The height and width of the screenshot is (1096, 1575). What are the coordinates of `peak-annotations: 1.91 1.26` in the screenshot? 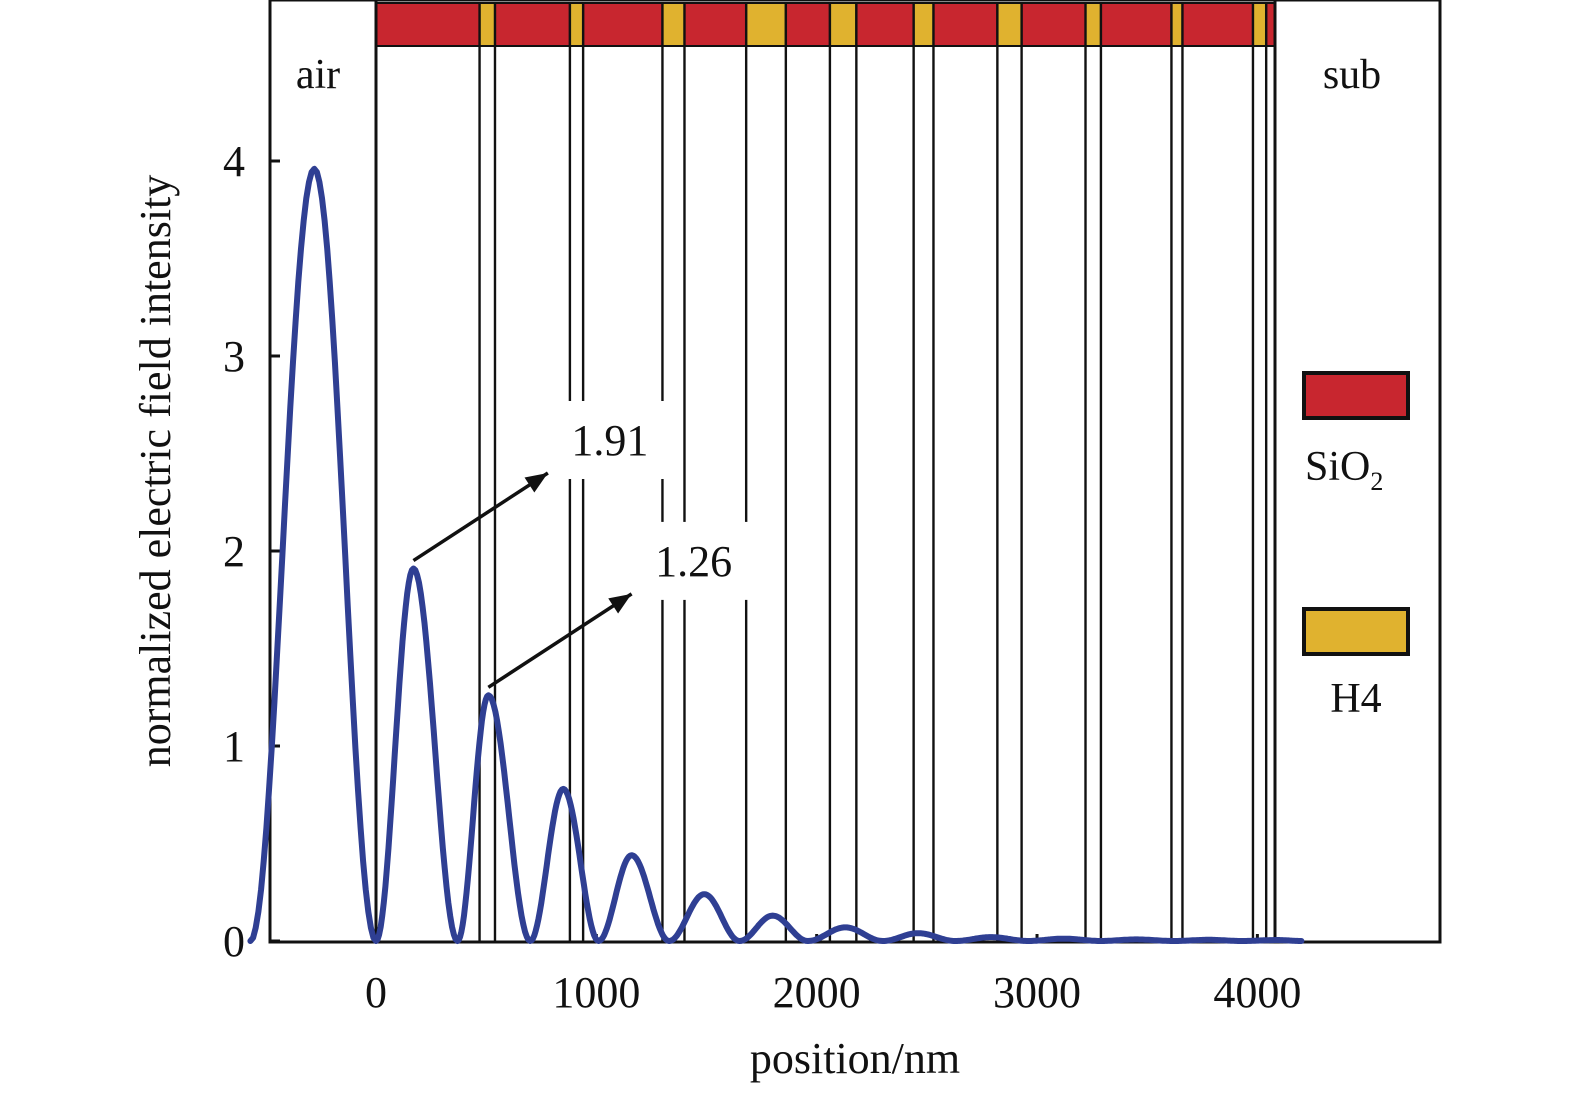 It's located at (585, 545).